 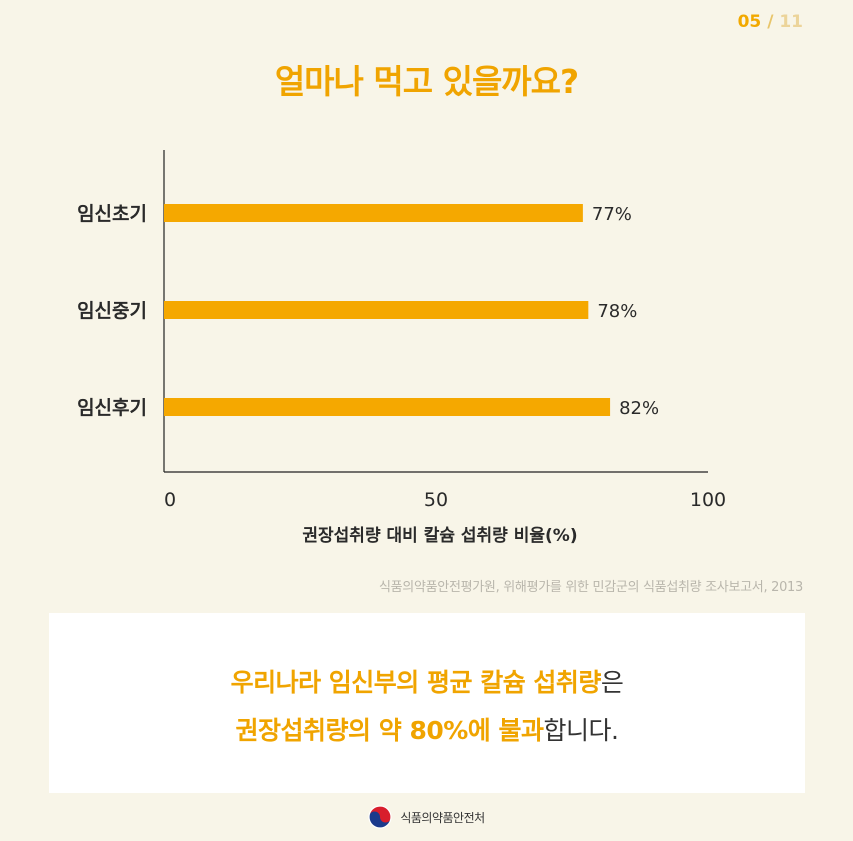 What do you see at coordinates (389, 730) in the screenshot?
I see `summary-highlight-2: 권장섭취량의 약 80%에 불과` at bounding box center [389, 730].